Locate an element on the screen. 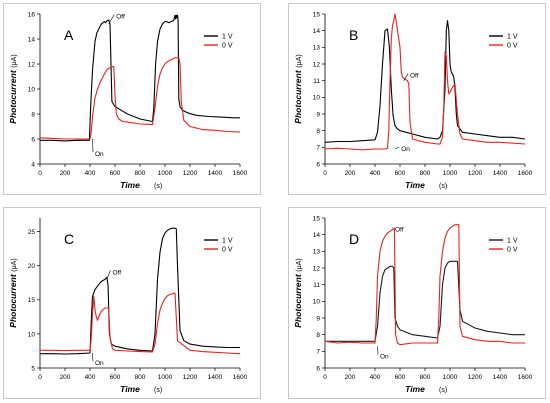  panel-letter: D is located at coordinates (354, 239).